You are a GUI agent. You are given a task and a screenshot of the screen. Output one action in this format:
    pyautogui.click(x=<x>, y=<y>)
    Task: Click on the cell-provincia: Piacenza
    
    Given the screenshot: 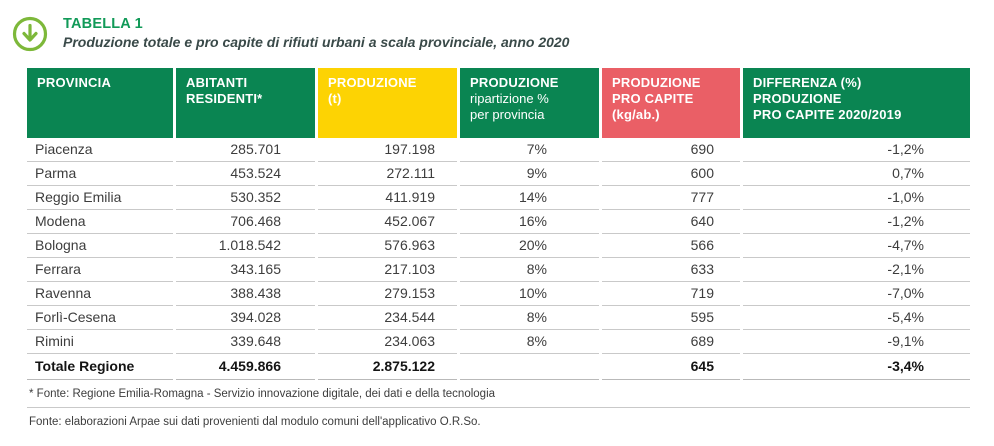 What is the action you would take?
    pyautogui.click(x=100, y=150)
    